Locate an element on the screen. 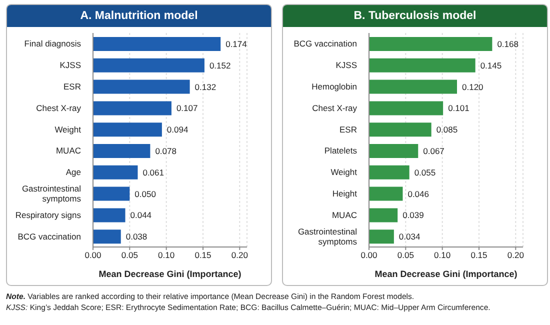 Image resolution: width=550 pixels, height=325 pixels. data-label: 0.094 is located at coordinates (177, 129).